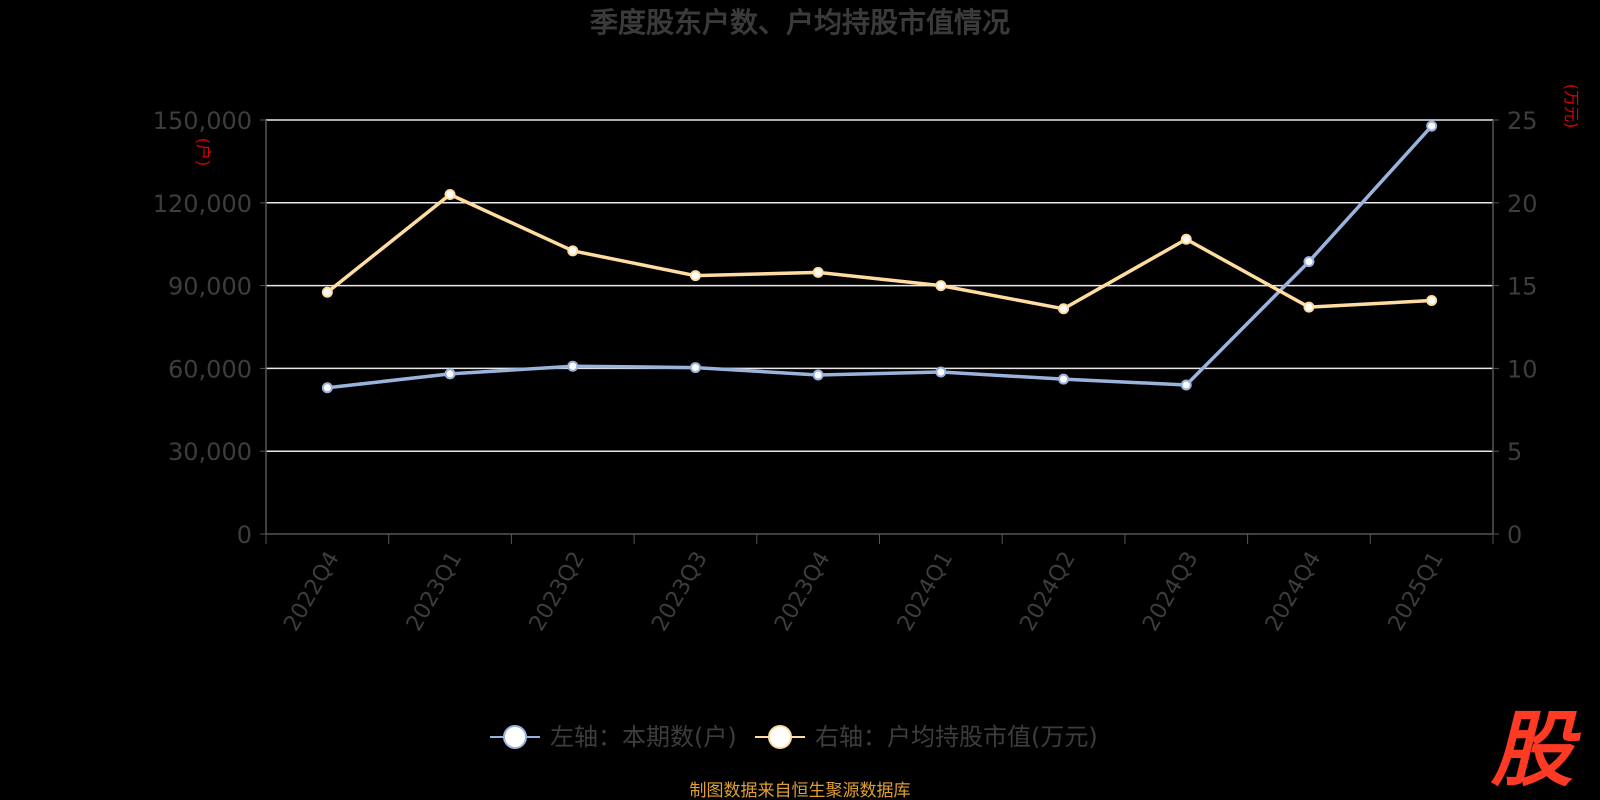  I want to click on series-1-point-2022Q4, so click(327, 292).